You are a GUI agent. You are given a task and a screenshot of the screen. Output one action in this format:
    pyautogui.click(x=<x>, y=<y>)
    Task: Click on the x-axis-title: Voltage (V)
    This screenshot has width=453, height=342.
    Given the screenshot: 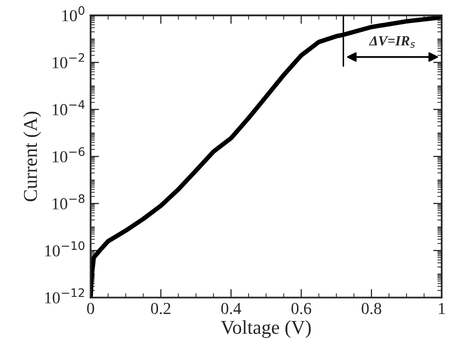 What is the action you would take?
    pyautogui.click(x=265, y=329)
    